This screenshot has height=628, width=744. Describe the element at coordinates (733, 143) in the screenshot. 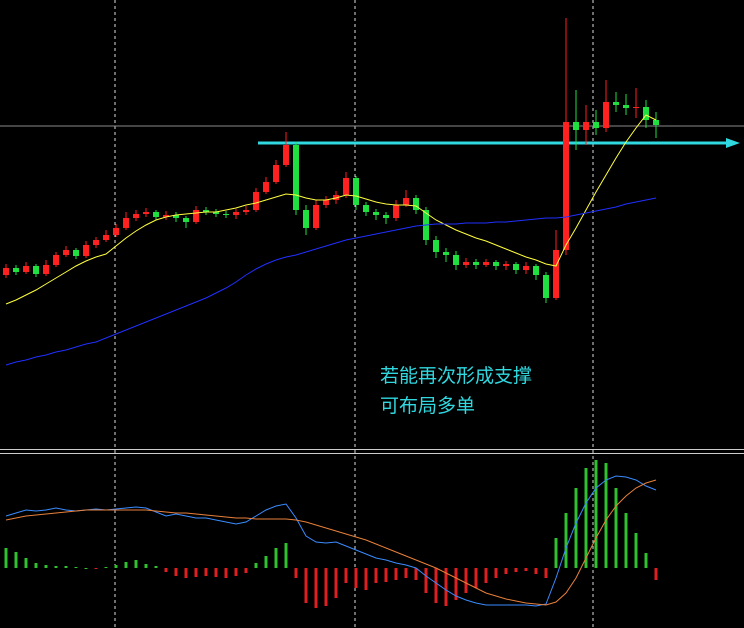

I see `level-arrow` at that location.